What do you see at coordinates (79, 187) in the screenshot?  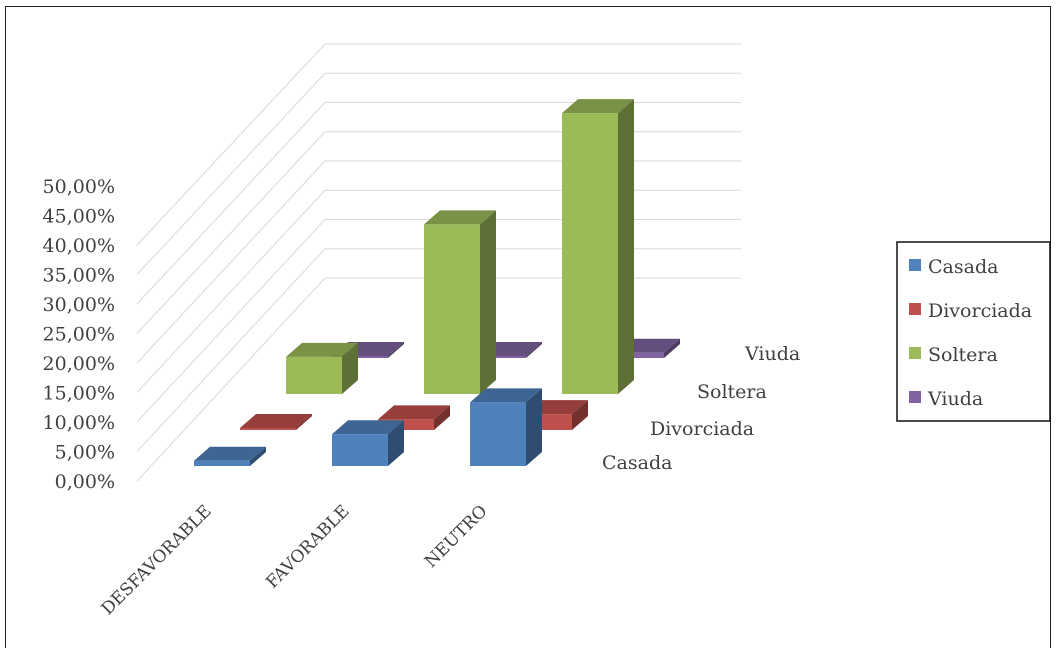 I see `y-tick-label: 50,00%` at bounding box center [79, 187].